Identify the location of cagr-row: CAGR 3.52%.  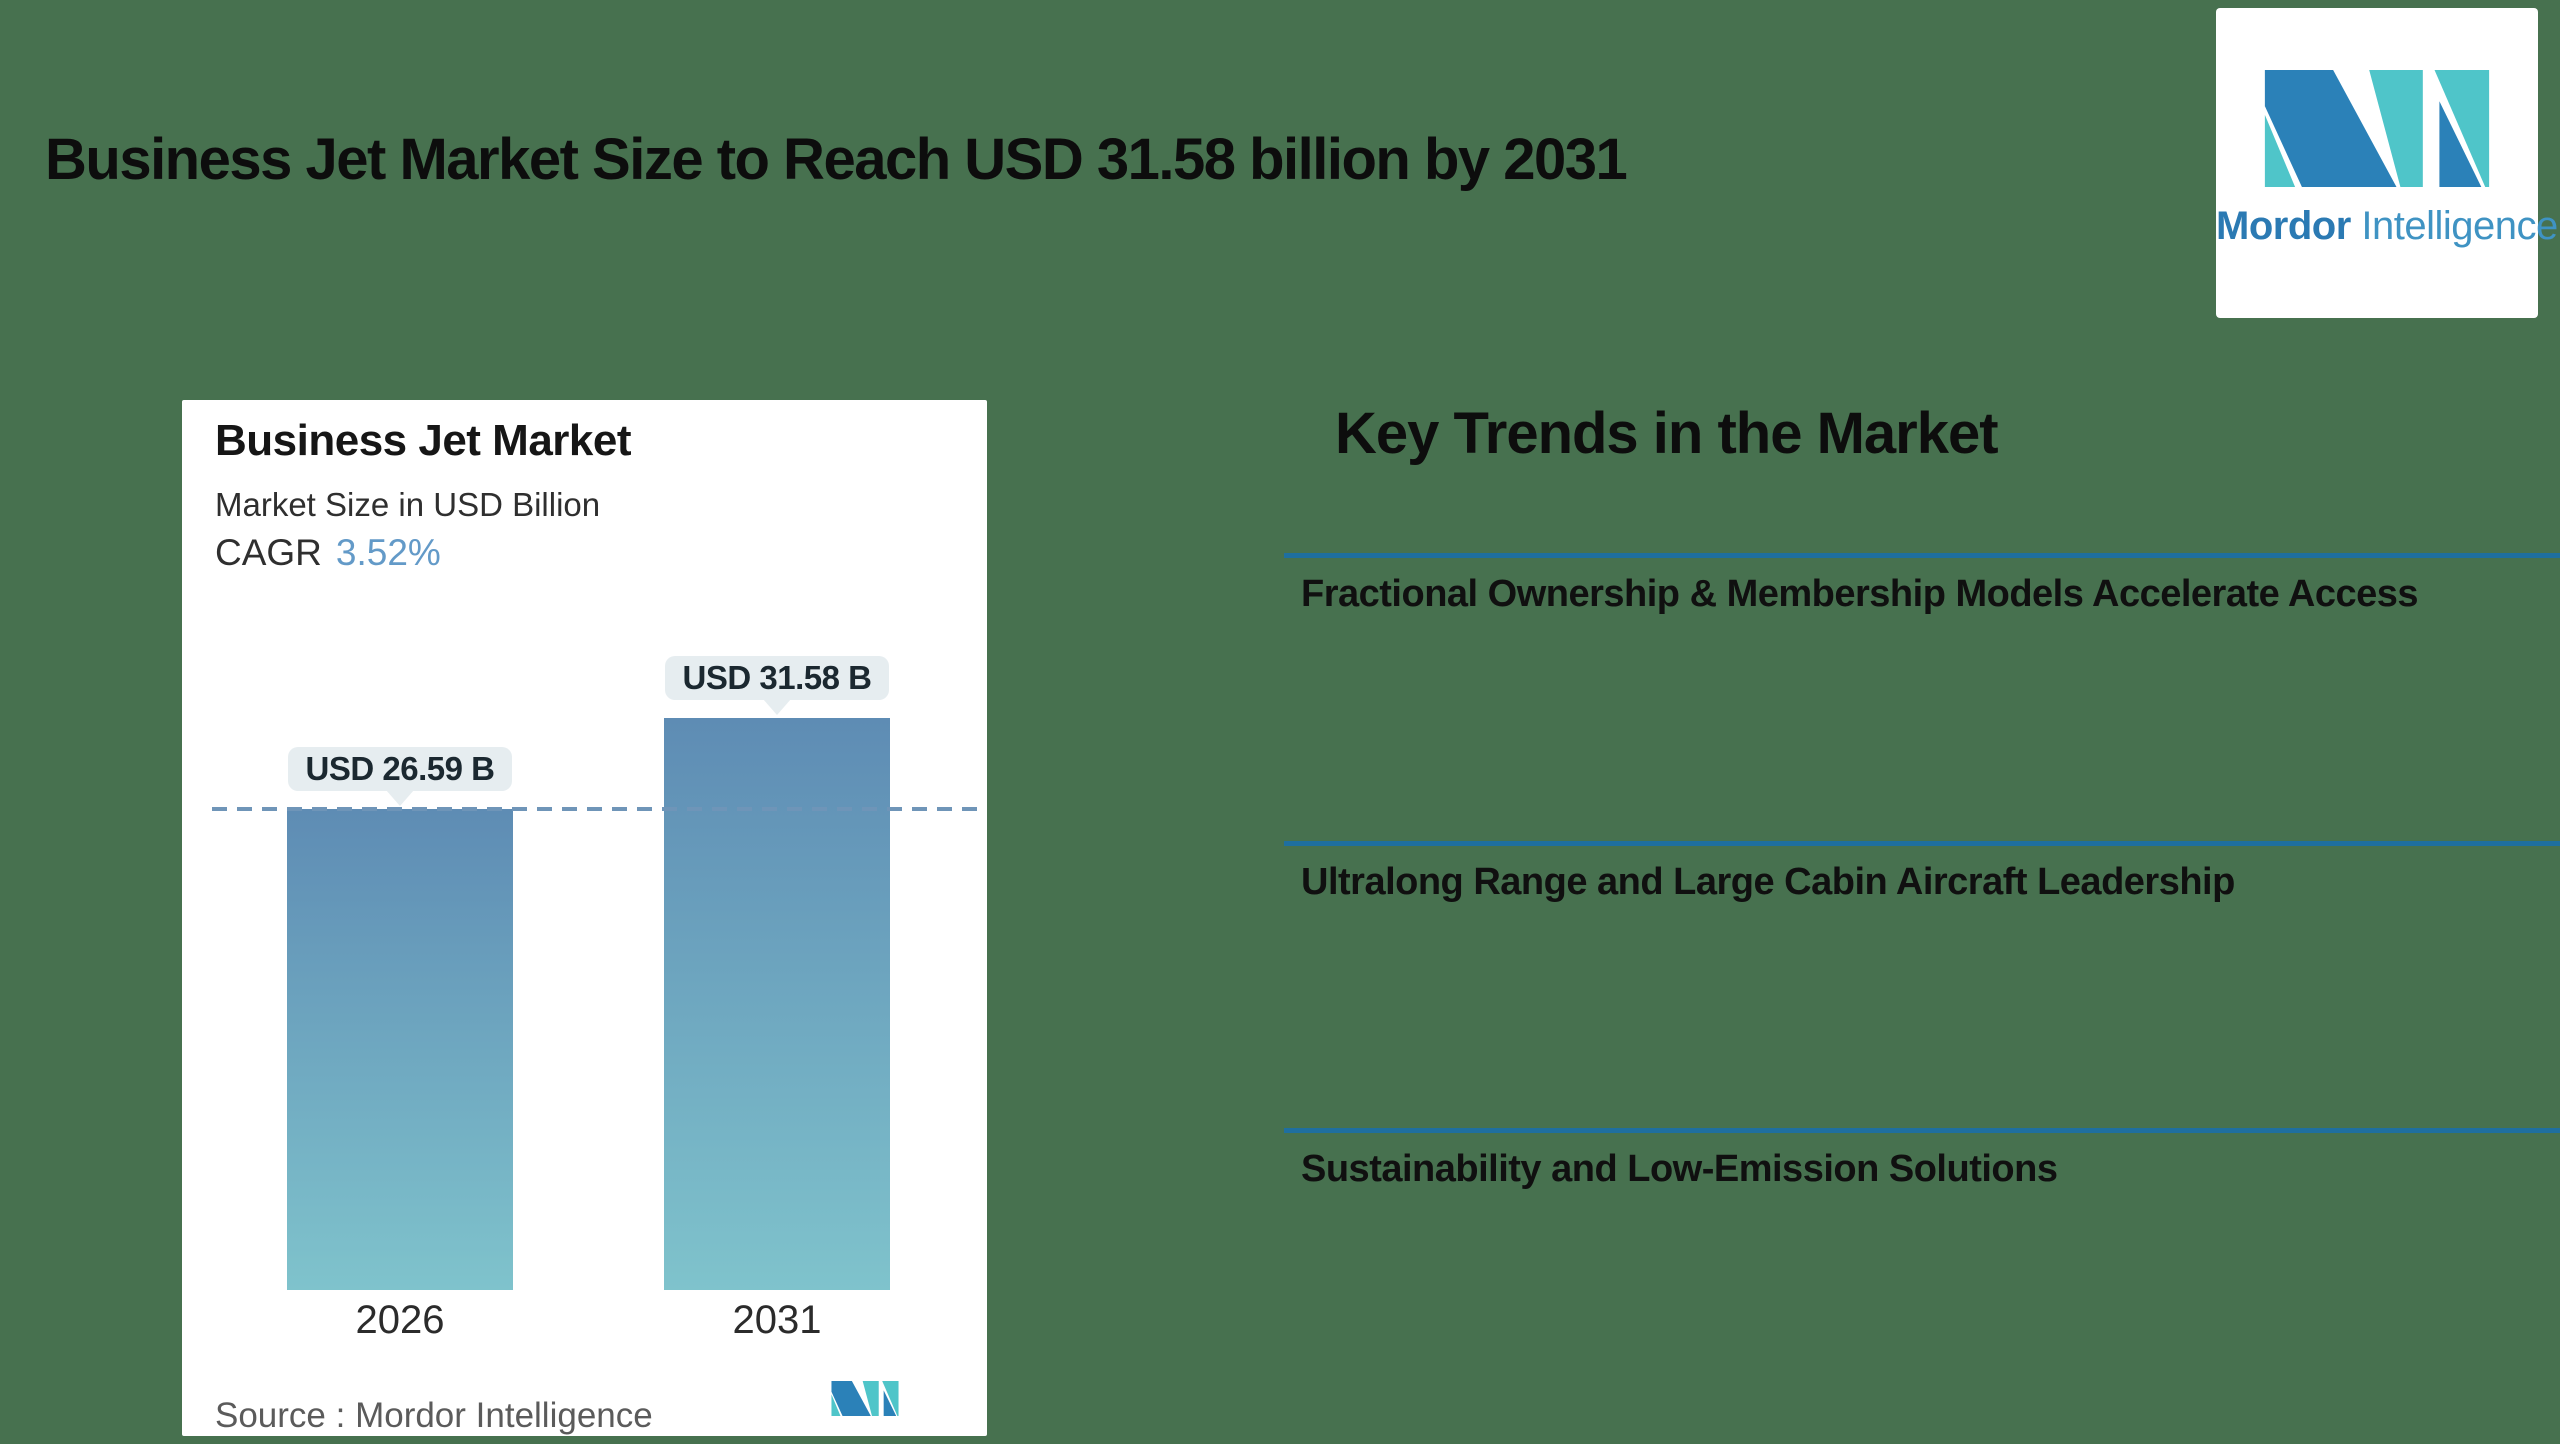
(328, 553).